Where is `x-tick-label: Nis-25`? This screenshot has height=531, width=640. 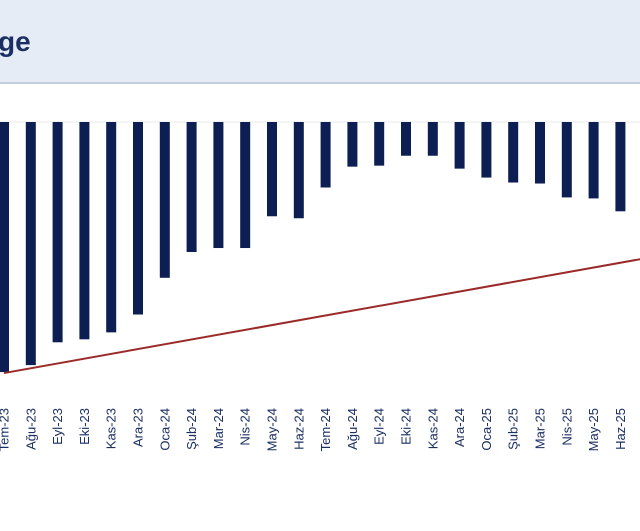 x-tick-label: Nis-25 is located at coordinates (566, 427).